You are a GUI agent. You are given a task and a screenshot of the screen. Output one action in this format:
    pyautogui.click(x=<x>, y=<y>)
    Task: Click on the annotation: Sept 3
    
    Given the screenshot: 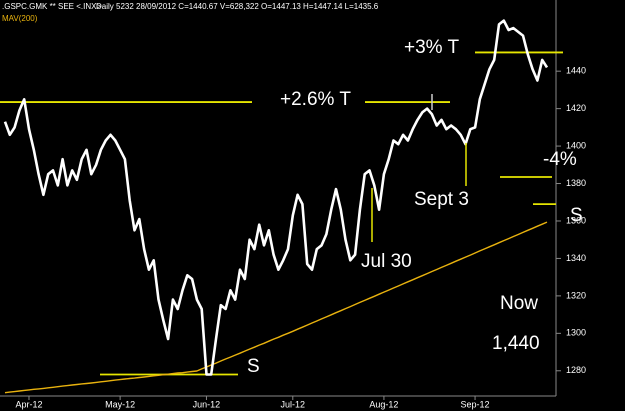 What is the action you would take?
    pyautogui.click(x=441, y=199)
    